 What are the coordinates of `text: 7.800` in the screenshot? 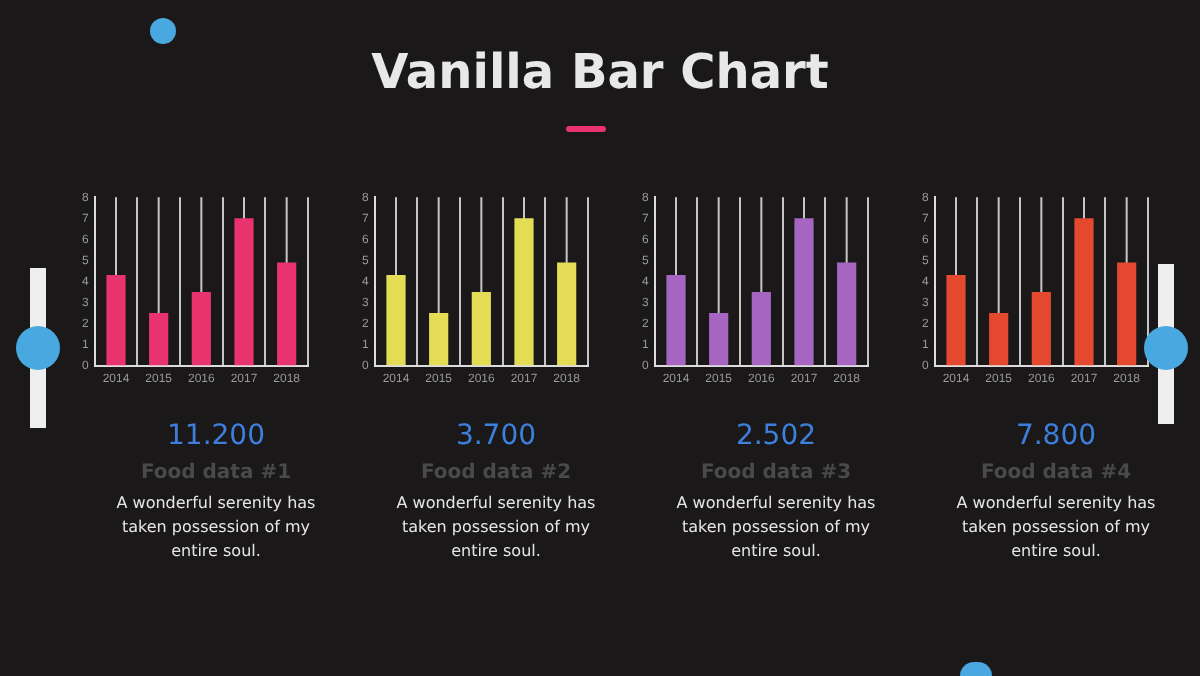 It's located at (1056, 436).